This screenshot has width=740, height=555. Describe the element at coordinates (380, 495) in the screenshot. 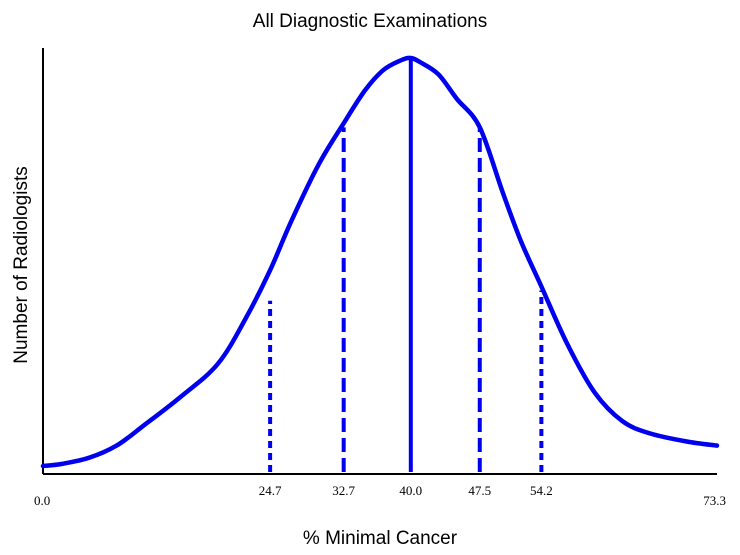

I see `x-tick-labels: 24.7 32.7 40.0 47.5 54.2 0.0 73.3` at that location.